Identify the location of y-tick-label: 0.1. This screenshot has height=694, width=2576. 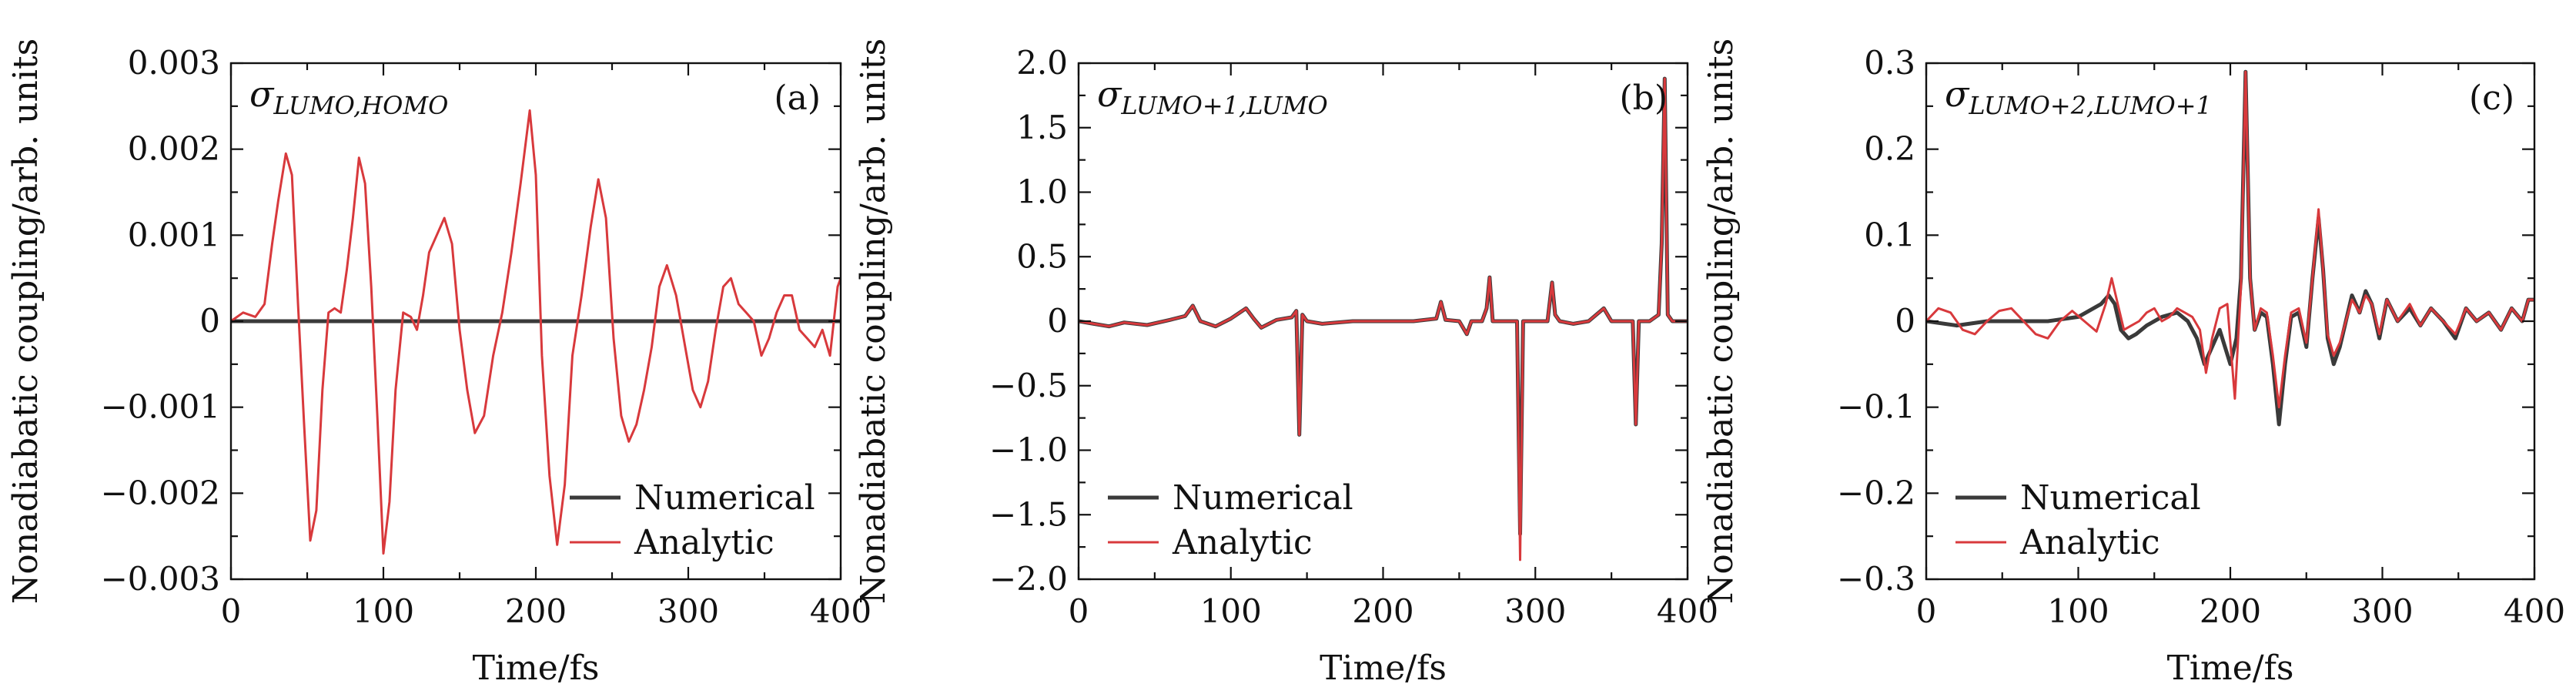
(1889, 234).